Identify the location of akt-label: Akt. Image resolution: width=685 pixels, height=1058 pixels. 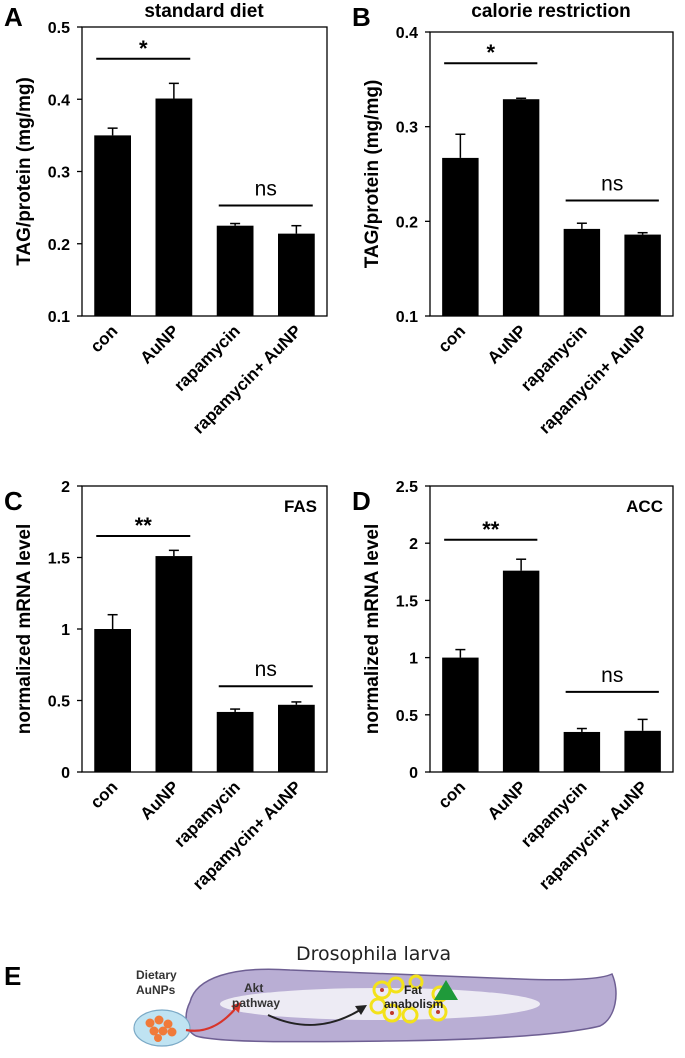
(253, 988).